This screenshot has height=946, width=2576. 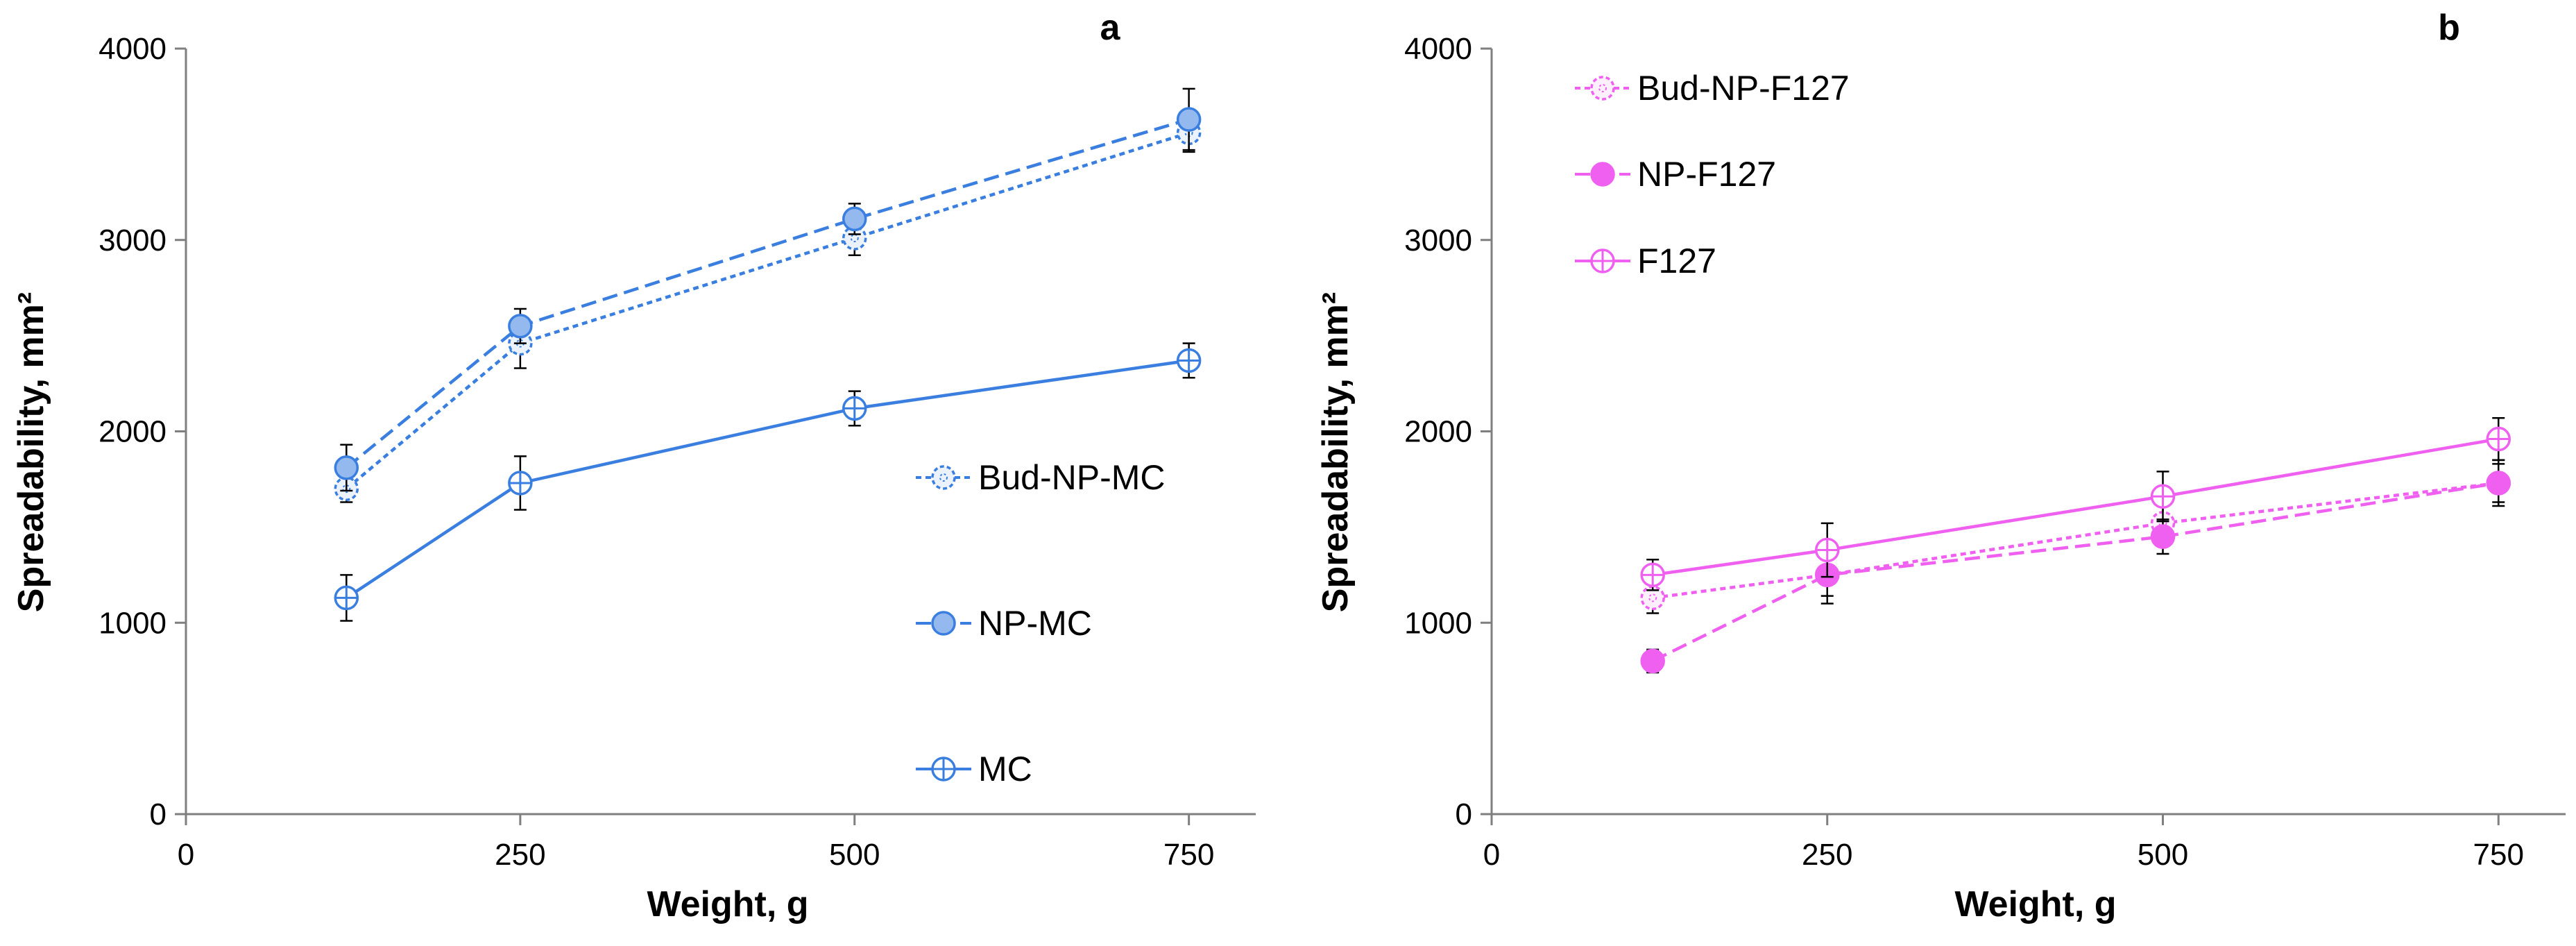 What do you see at coordinates (2449, 28) in the screenshot?
I see `panel-label: b` at bounding box center [2449, 28].